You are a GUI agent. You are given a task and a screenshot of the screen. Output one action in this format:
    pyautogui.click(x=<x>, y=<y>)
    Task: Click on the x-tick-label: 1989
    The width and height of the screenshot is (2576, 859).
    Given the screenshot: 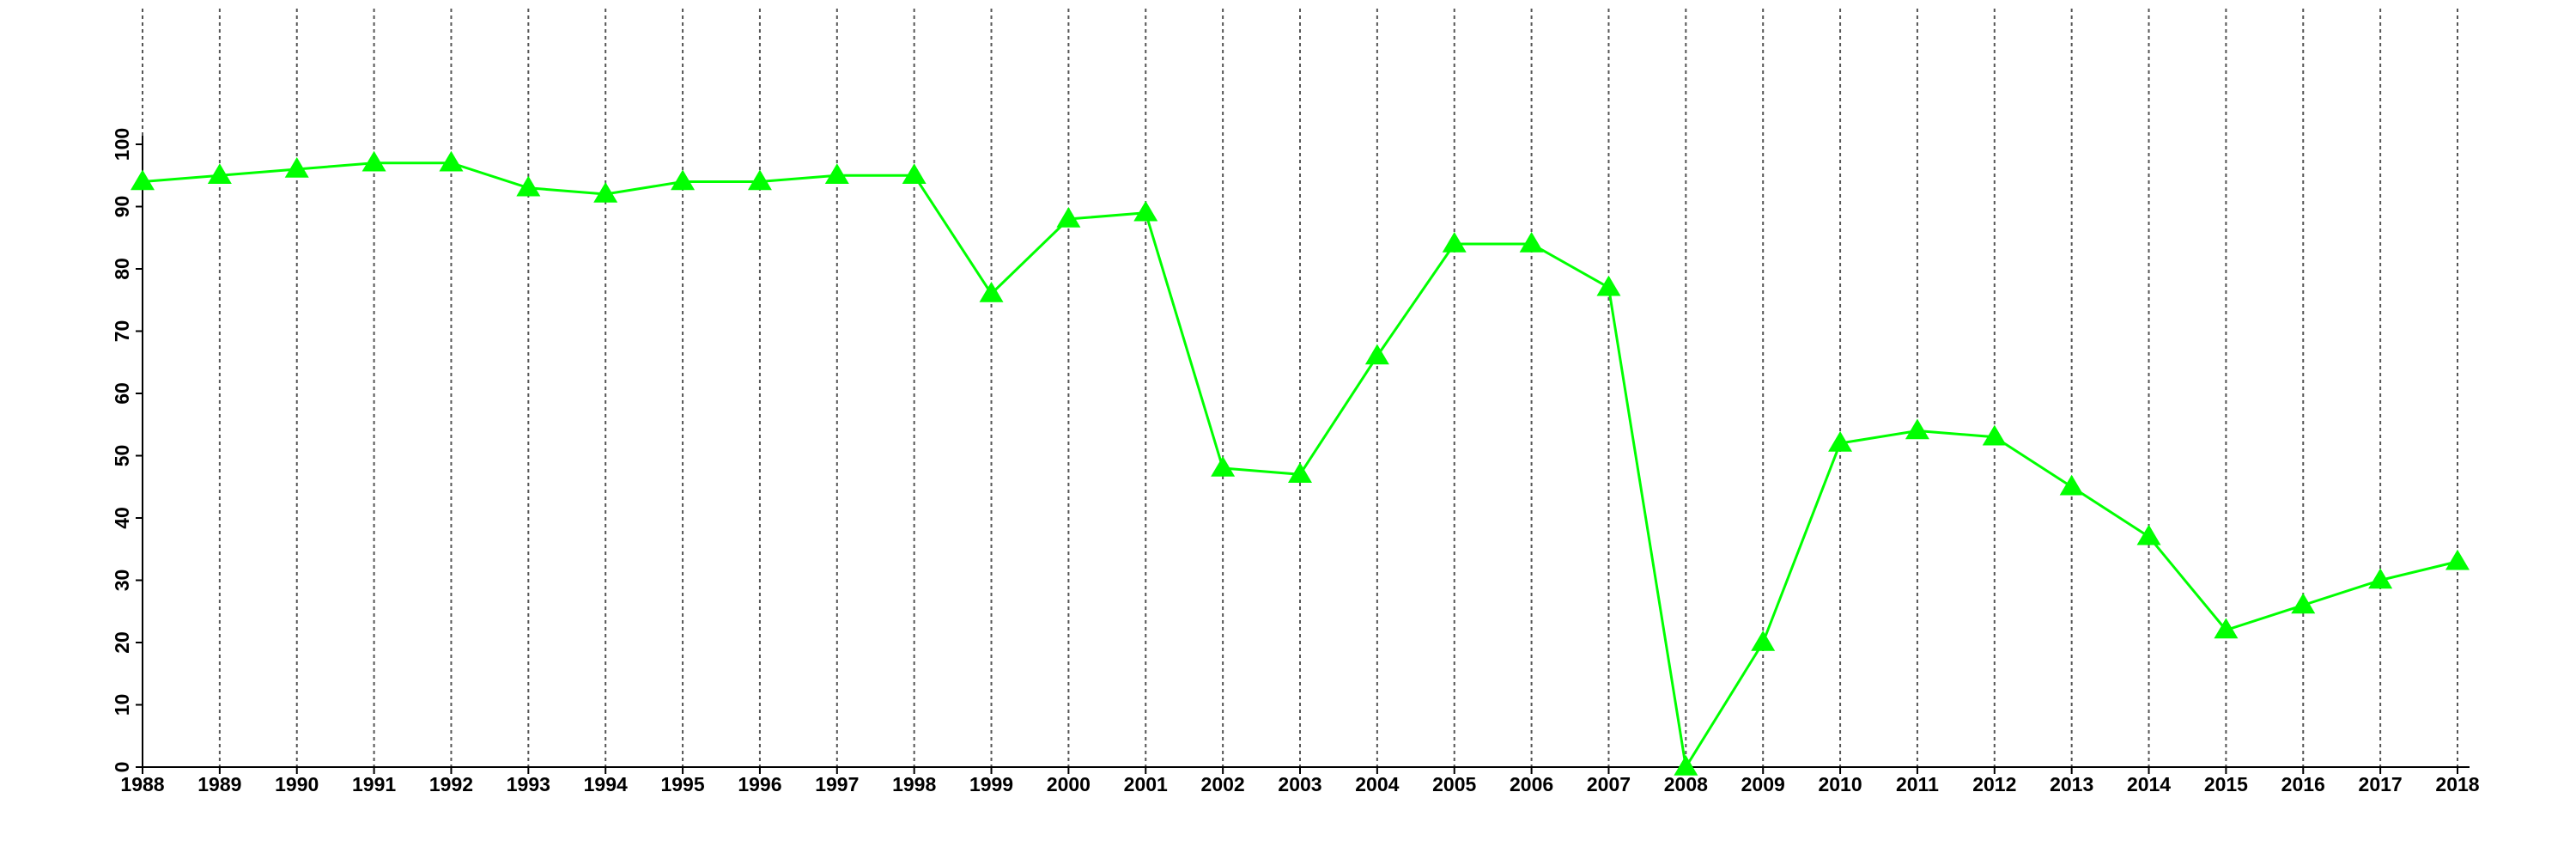 What is the action you would take?
    pyautogui.click(x=219, y=784)
    